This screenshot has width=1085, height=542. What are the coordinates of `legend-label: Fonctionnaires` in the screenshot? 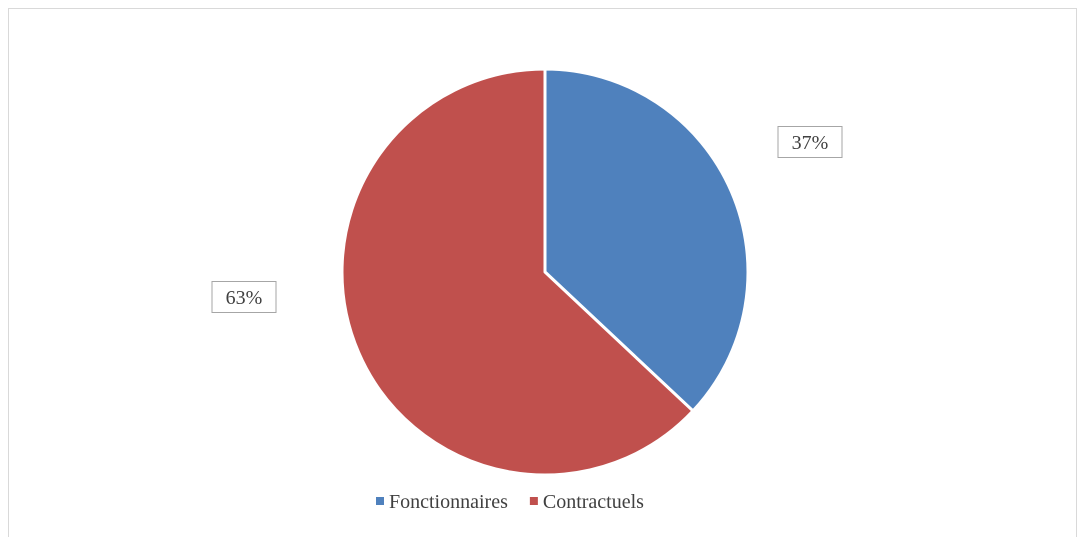 It's located at (448, 502).